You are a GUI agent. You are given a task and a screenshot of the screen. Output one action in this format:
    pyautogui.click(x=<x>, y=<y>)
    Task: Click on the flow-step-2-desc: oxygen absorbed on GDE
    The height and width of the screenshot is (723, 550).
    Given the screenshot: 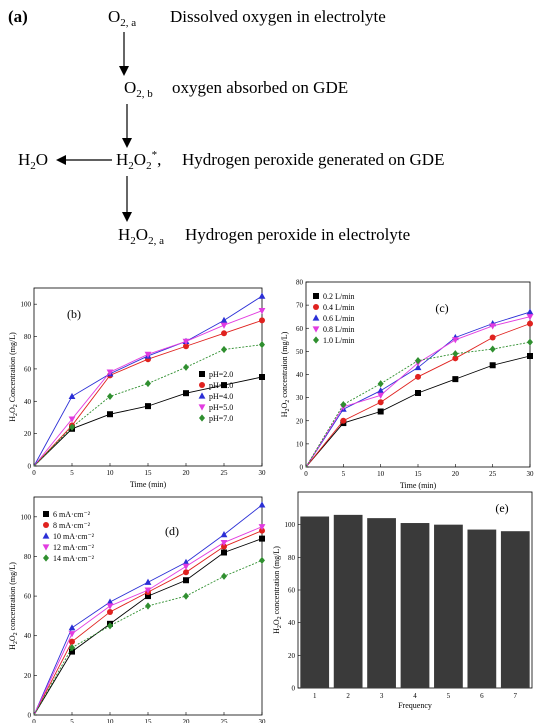 What is the action you would take?
    pyautogui.click(x=260, y=87)
    